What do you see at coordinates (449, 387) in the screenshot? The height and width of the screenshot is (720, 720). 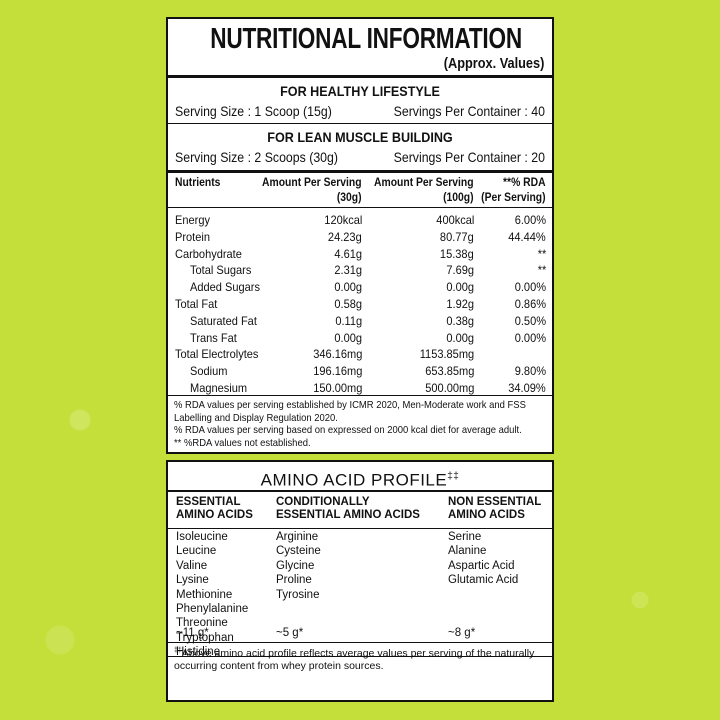 I see `nutrient-value: 500.00mg` at bounding box center [449, 387].